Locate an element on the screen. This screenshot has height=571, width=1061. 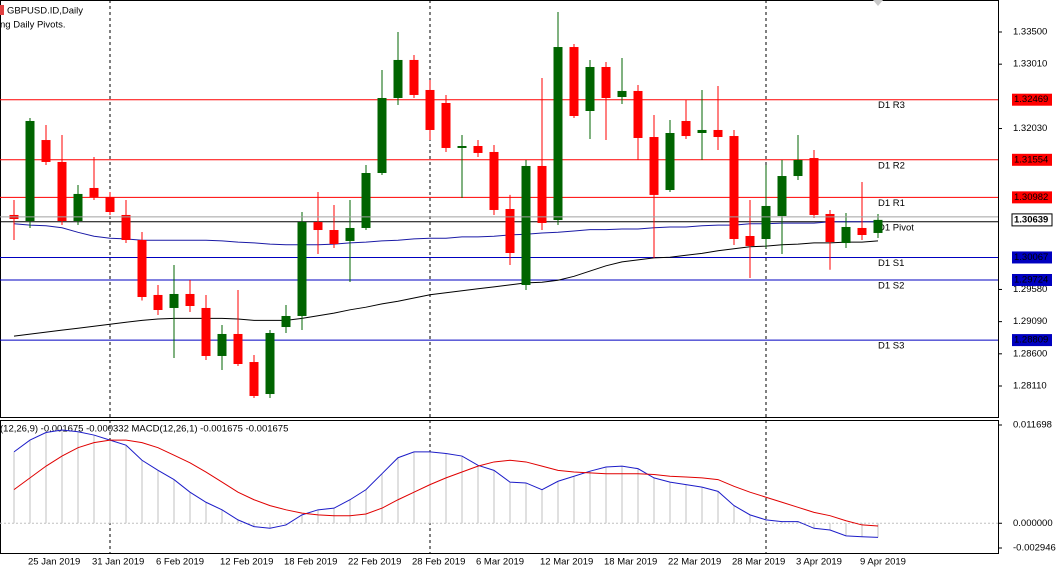
x-tick-label: 22 Mar 2019 is located at coordinates (694, 562).